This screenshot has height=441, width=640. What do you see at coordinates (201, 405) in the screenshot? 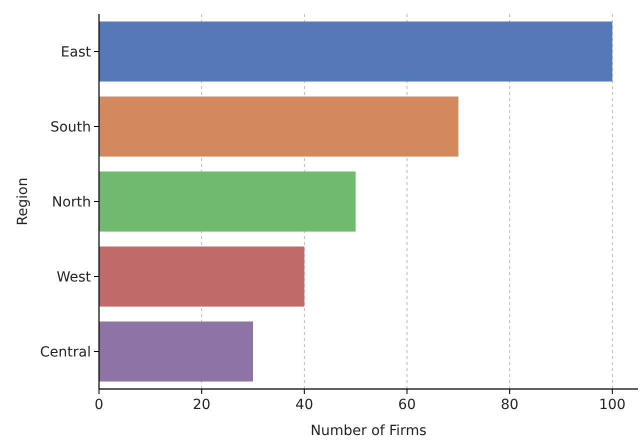
I see `x-tick-label: 20` at bounding box center [201, 405].